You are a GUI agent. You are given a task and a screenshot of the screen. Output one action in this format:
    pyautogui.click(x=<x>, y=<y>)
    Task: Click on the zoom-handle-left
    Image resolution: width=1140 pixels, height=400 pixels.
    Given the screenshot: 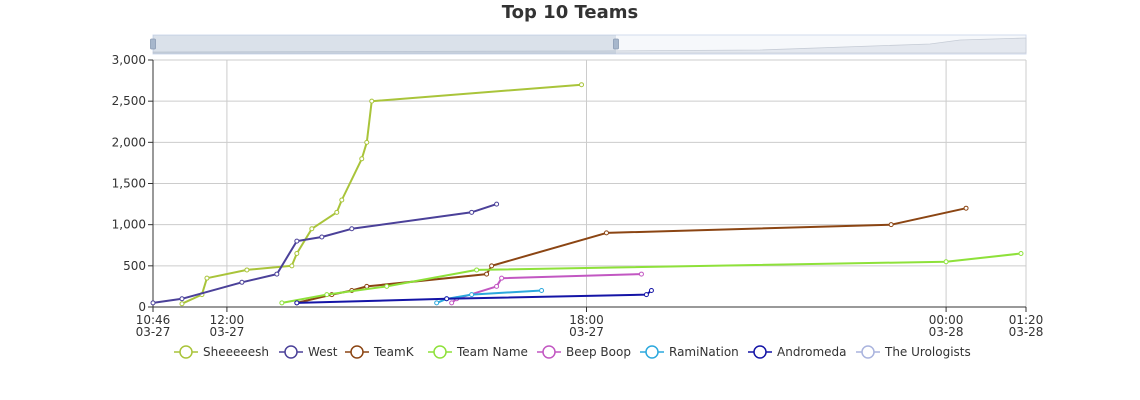 What is the action you would take?
    pyautogui.click(x=153, y=44)
    